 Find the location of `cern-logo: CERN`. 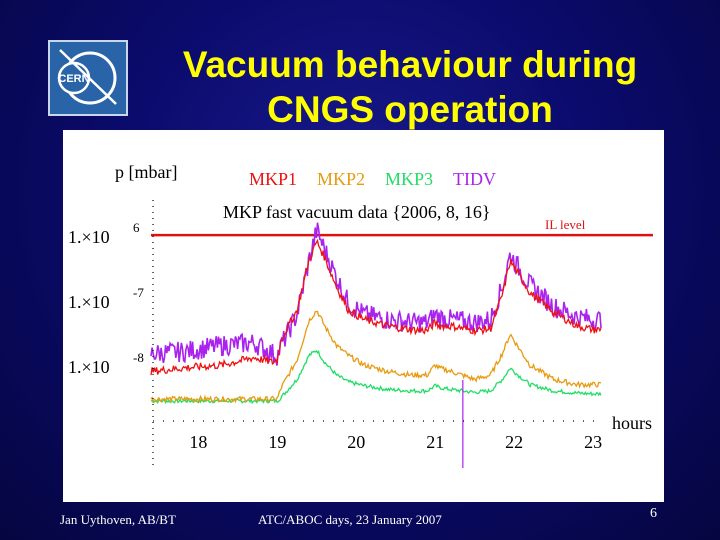

cern-logo: CERN is located at coordinates (88, 78).